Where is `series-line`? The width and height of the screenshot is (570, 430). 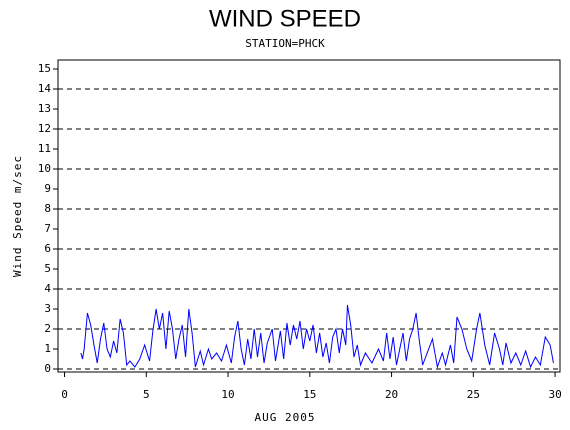
series-line is located at coordinates (317, 336).